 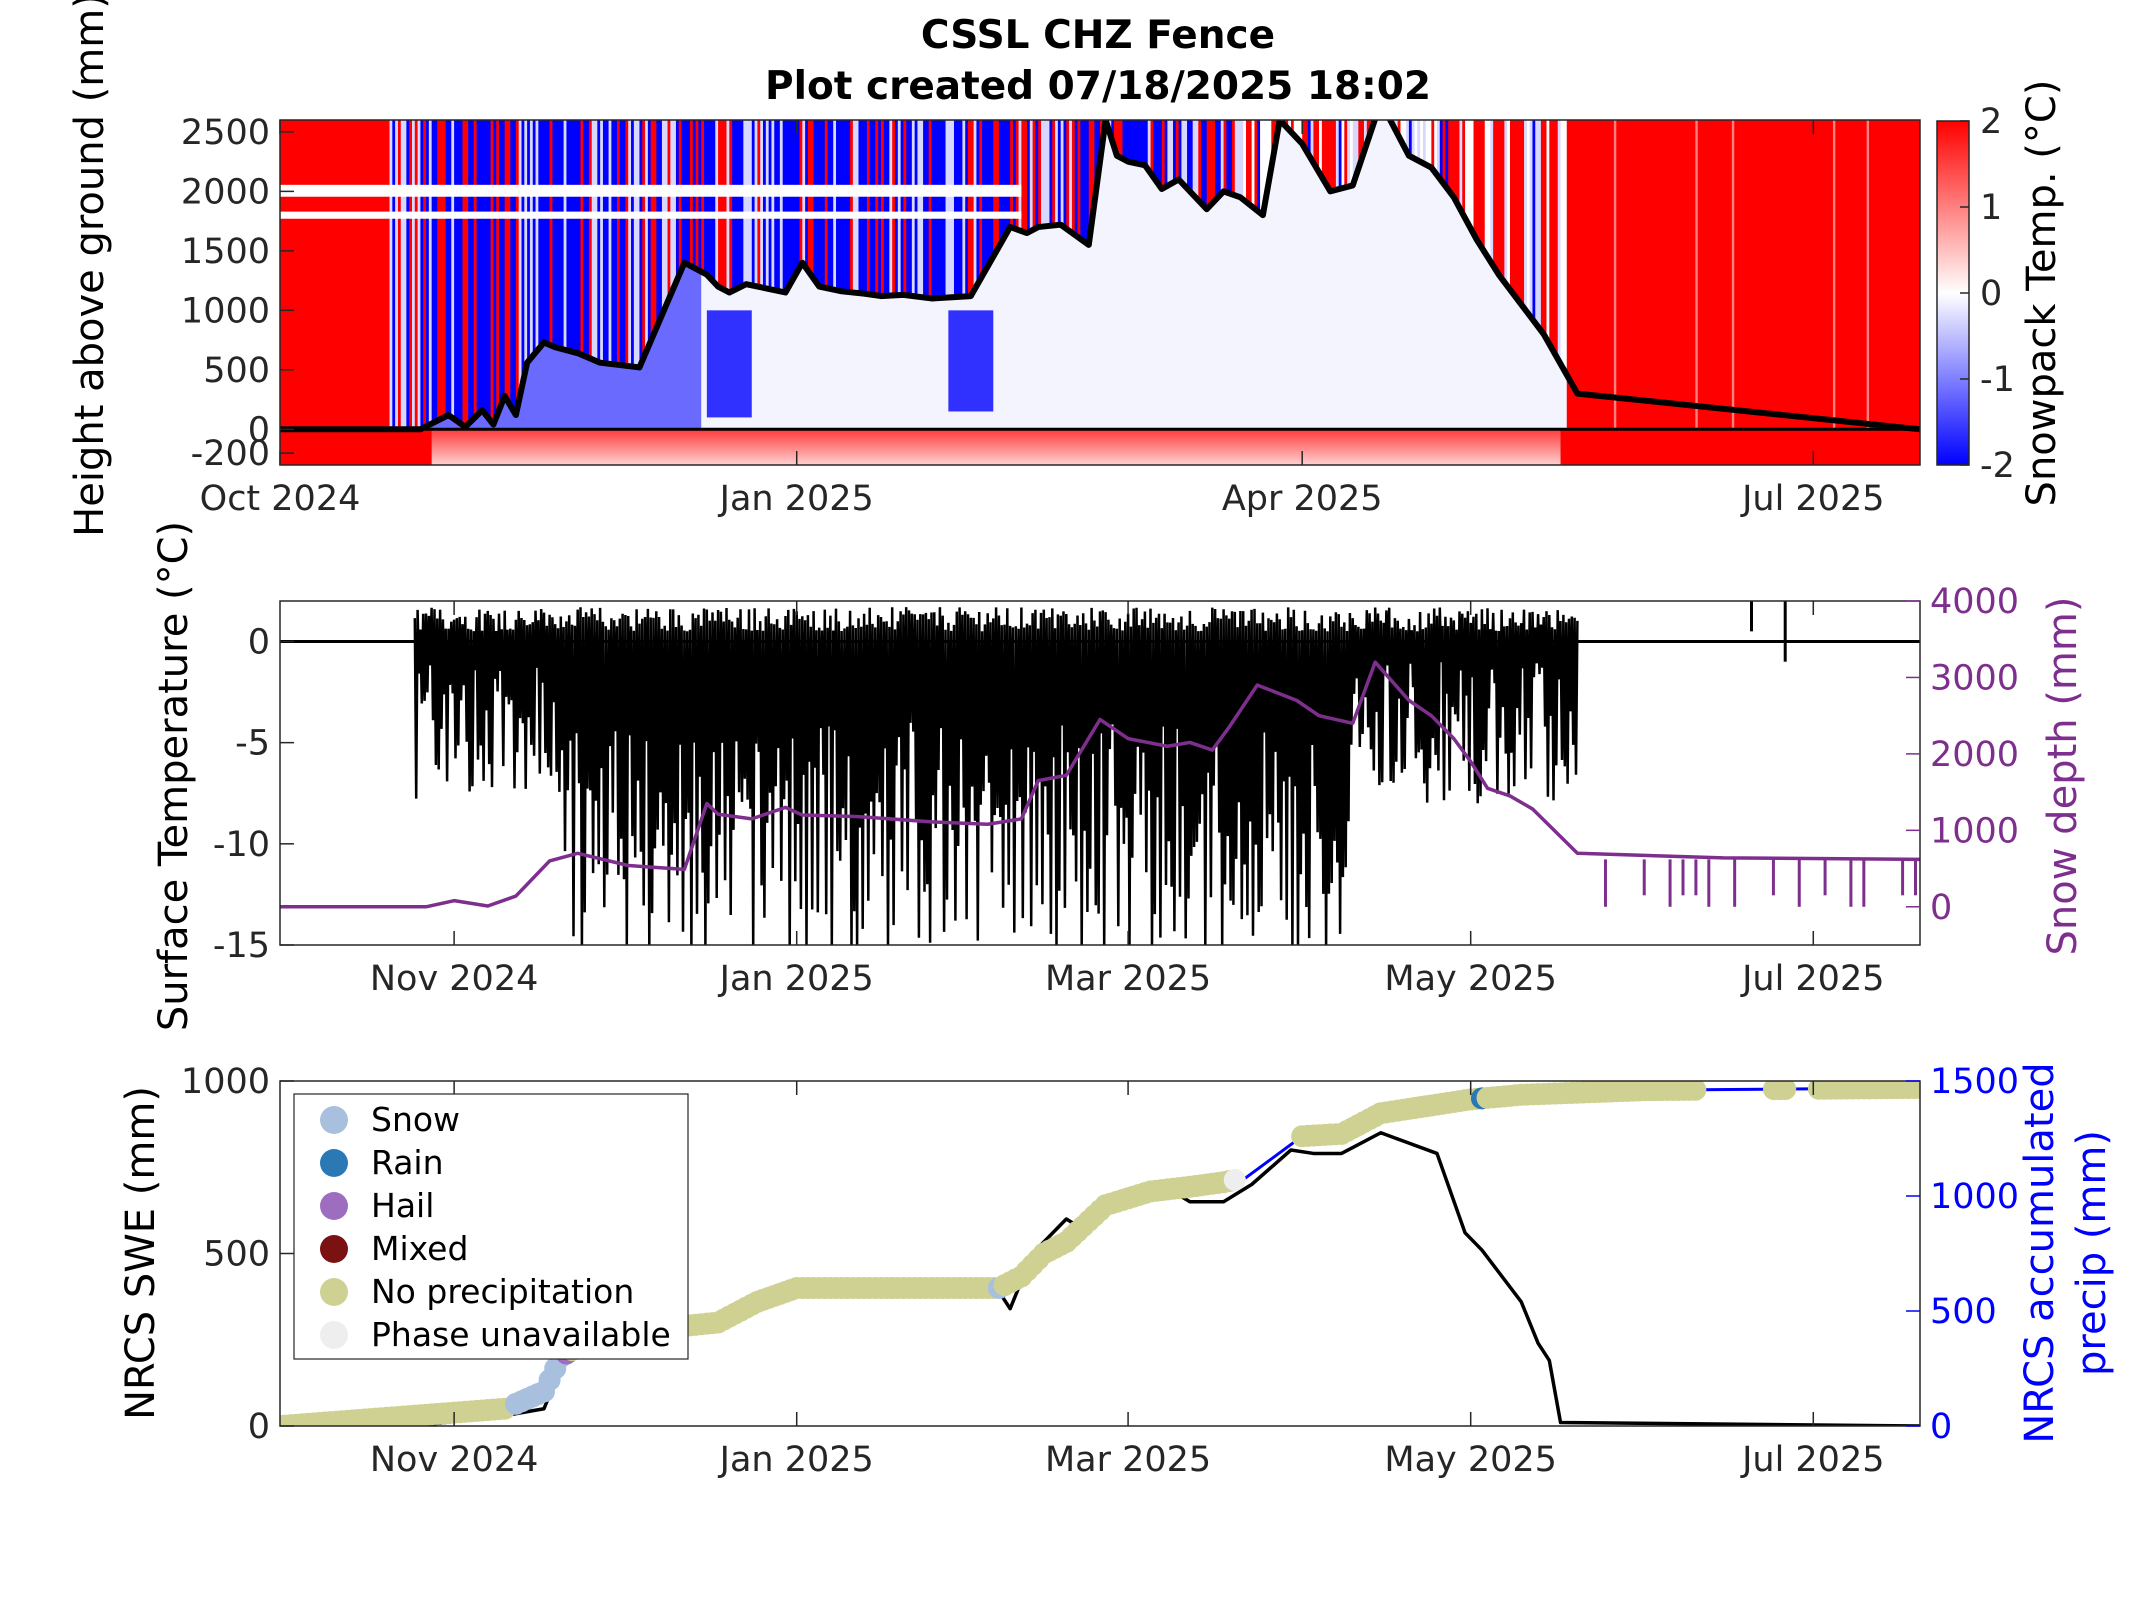 What do you see at coordinates (241, 946) in the screenshot?
I see `y-tick-label: -15` at bounding box center [241, 946].